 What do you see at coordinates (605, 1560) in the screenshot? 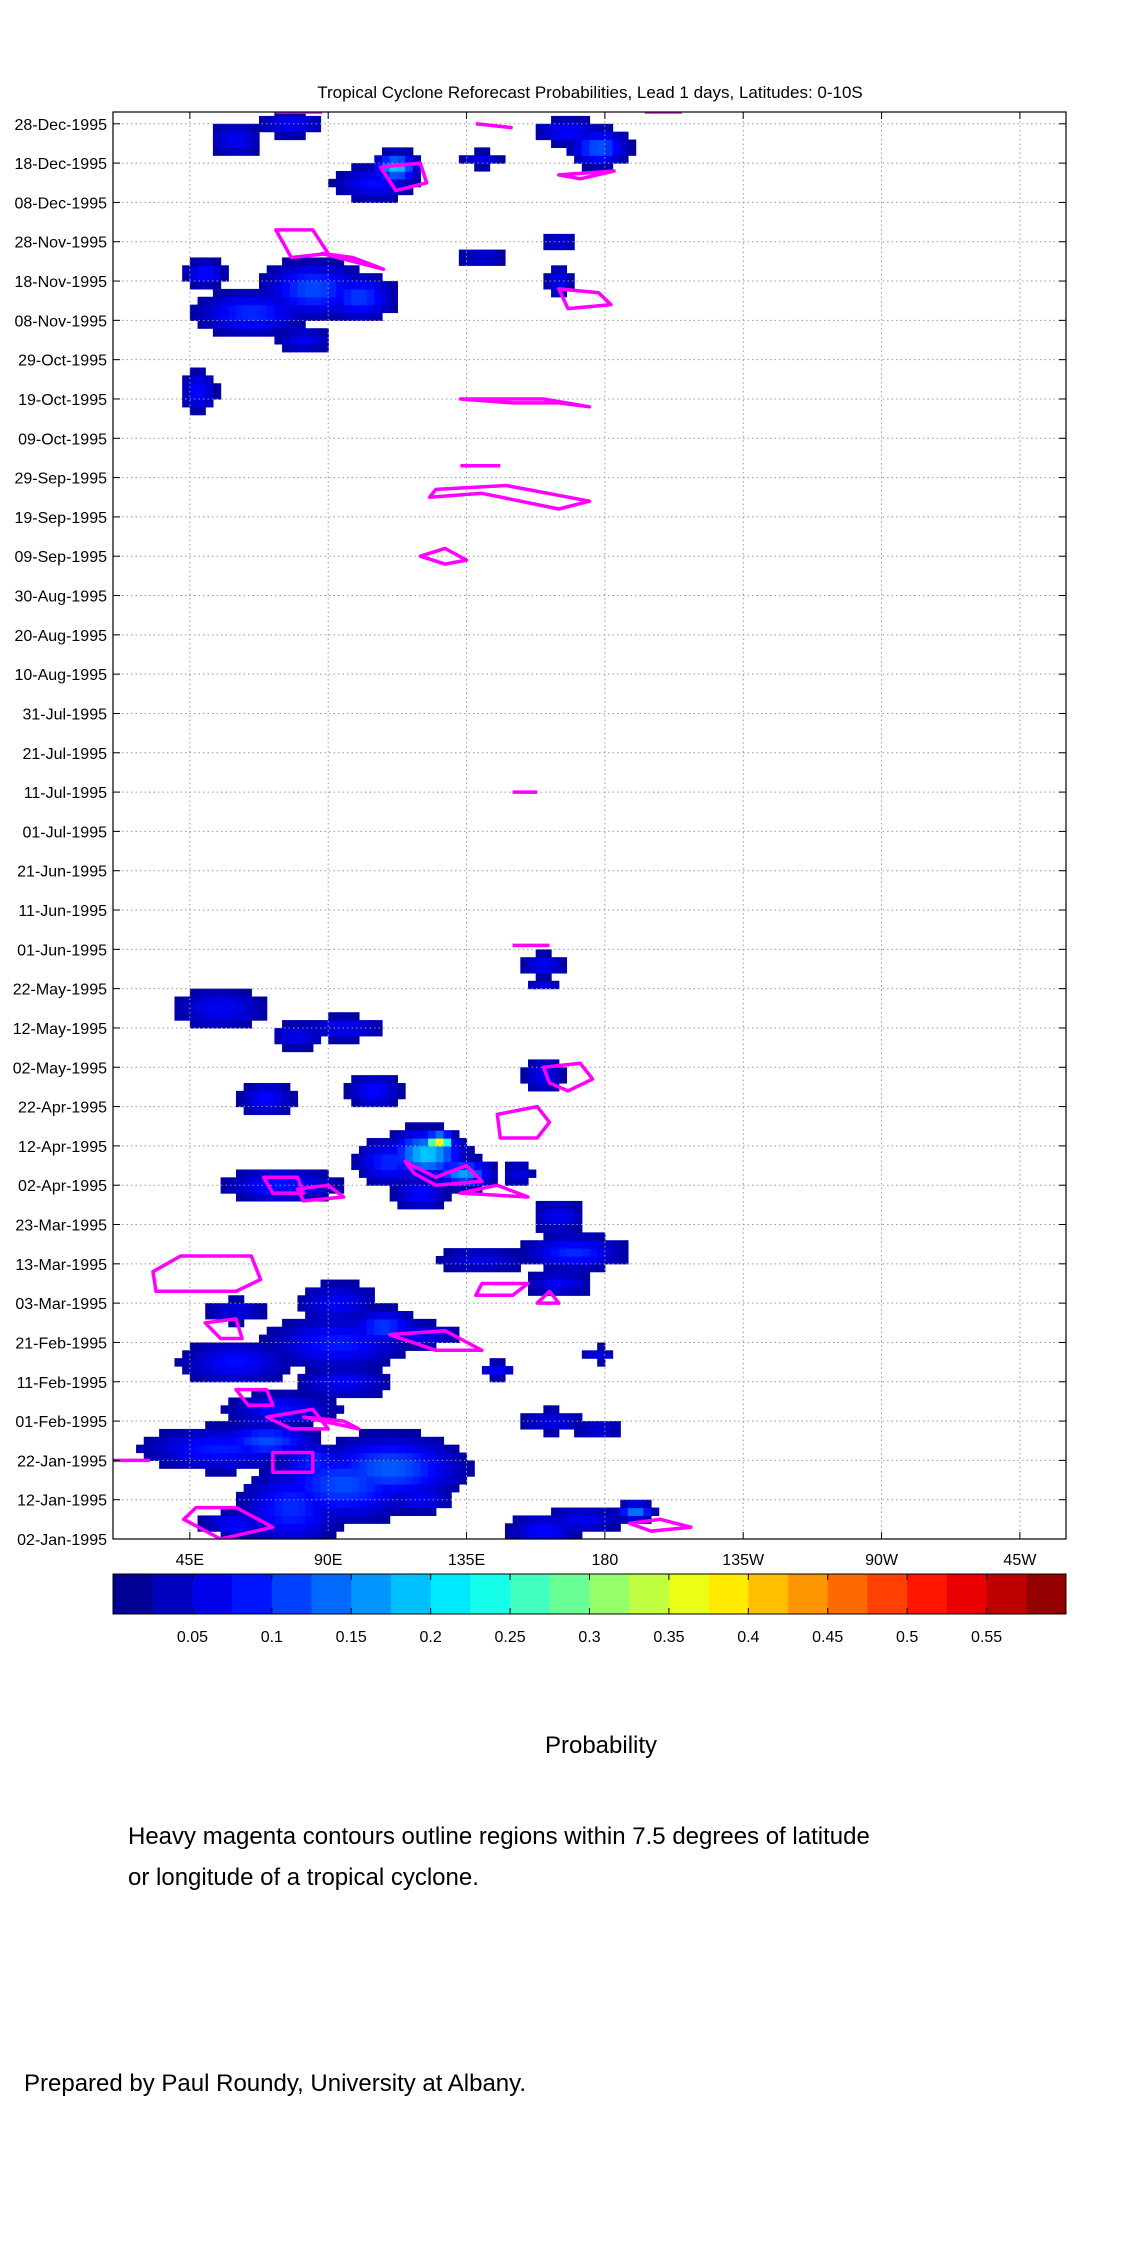
I see `x-tick-label: 180` at bounding box center [605, 1560].